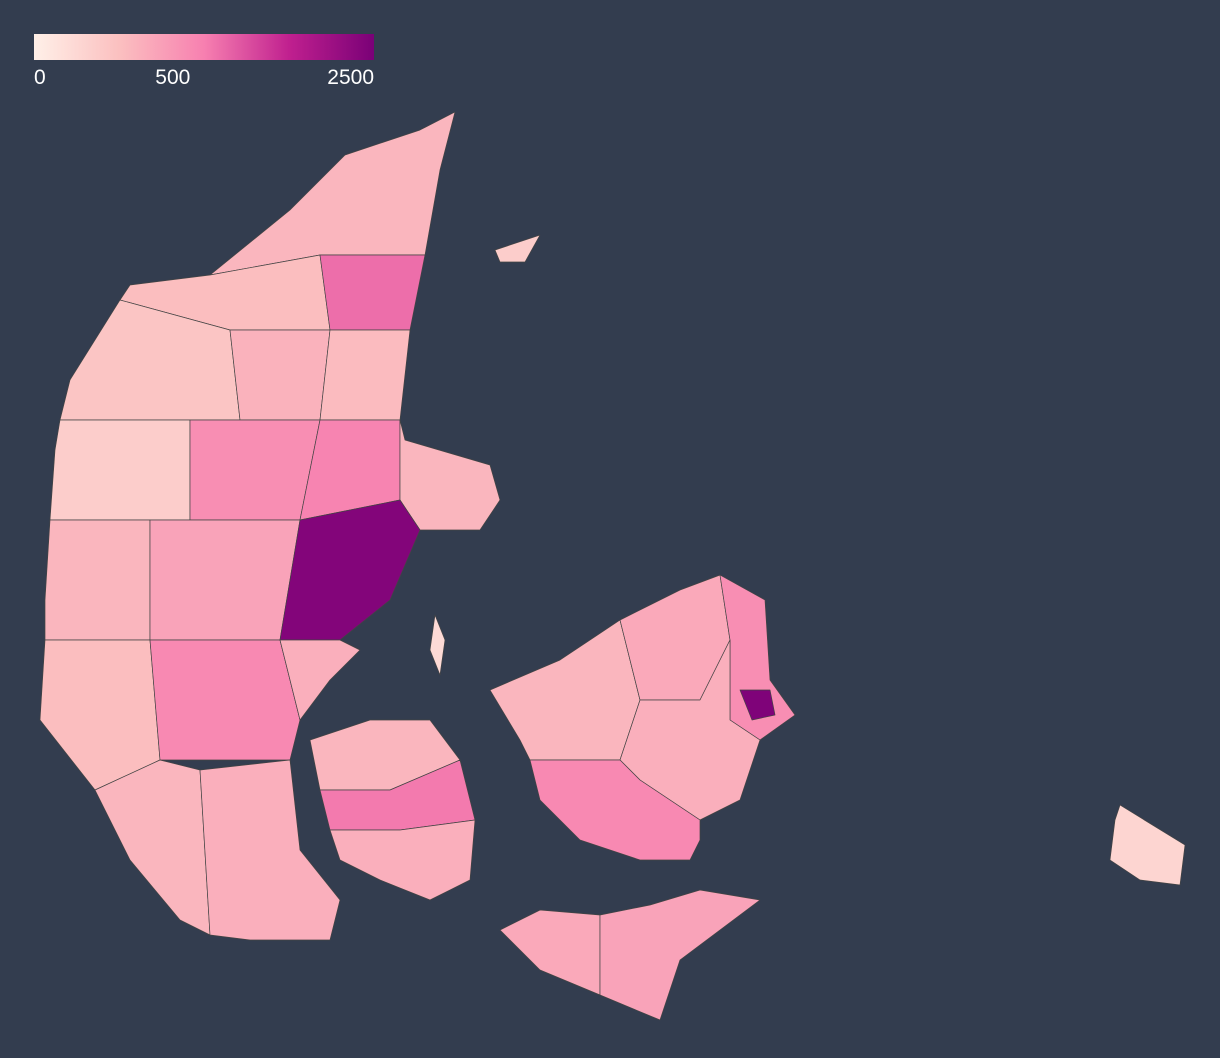 The width and height of the screenshot is (1220, 1058). Describe the element at coordinates (204, 77) in the screenshot. I see `legend: 0 500 2500` at that location.